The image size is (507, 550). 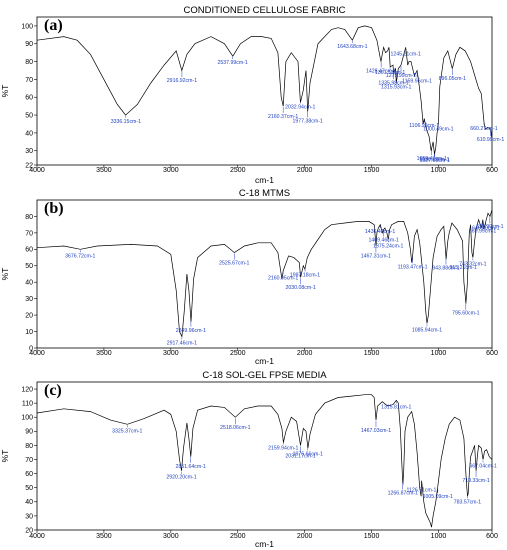 I want to click on peak-label: 1050.47cm-1, so click(x=432, y=159).